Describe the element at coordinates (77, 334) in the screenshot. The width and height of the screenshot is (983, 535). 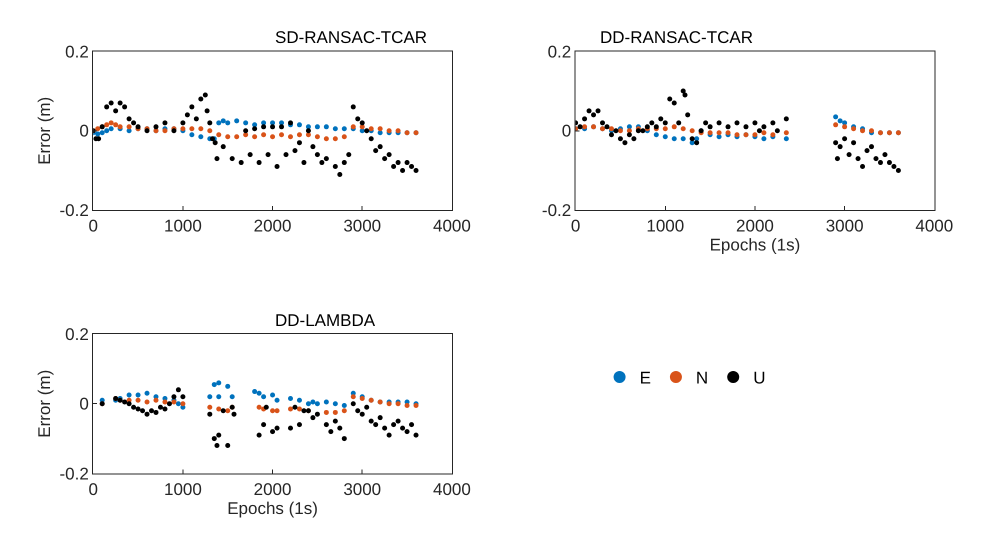
I see `y-tick-label: 0.2` at that location.